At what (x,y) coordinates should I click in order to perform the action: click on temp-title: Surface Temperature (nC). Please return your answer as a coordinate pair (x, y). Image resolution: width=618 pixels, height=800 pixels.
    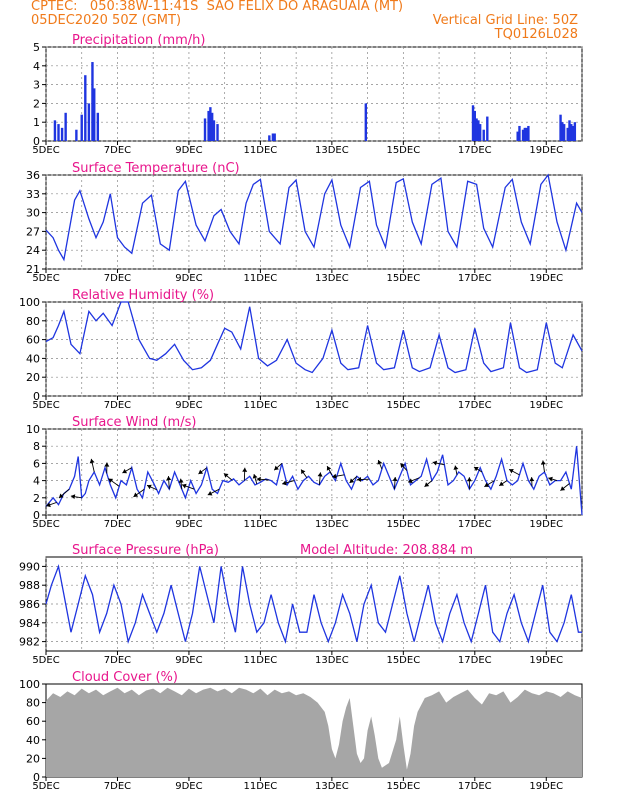
    Looking at the image, I should click on (156, 168).